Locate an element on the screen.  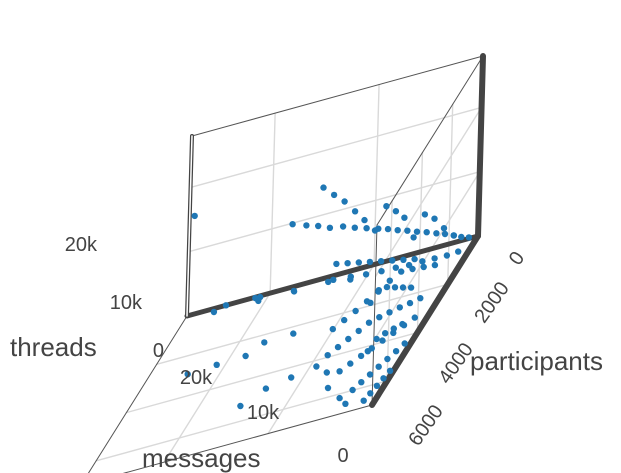
x-axis-title: messages is located at coordinates (201, 458).